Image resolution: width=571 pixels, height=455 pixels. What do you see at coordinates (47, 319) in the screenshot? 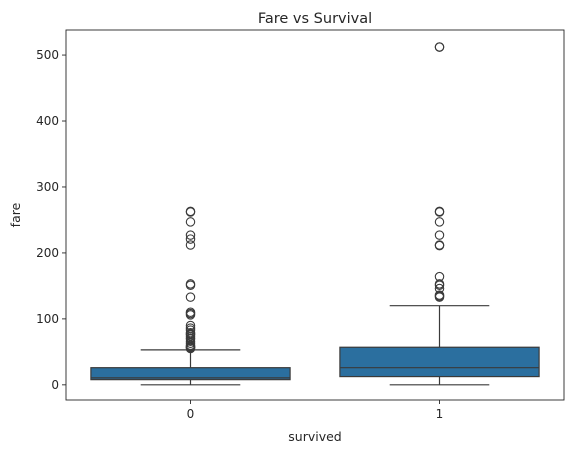
I see `y-tick-label: 100` at bounding box center [47, 319].